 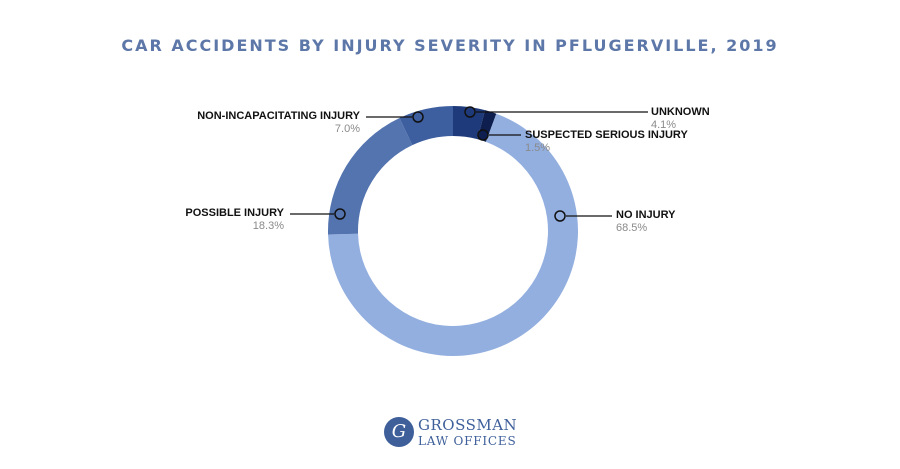 I want to click on leader-marker-no-injury, so click(x=560, y=216).